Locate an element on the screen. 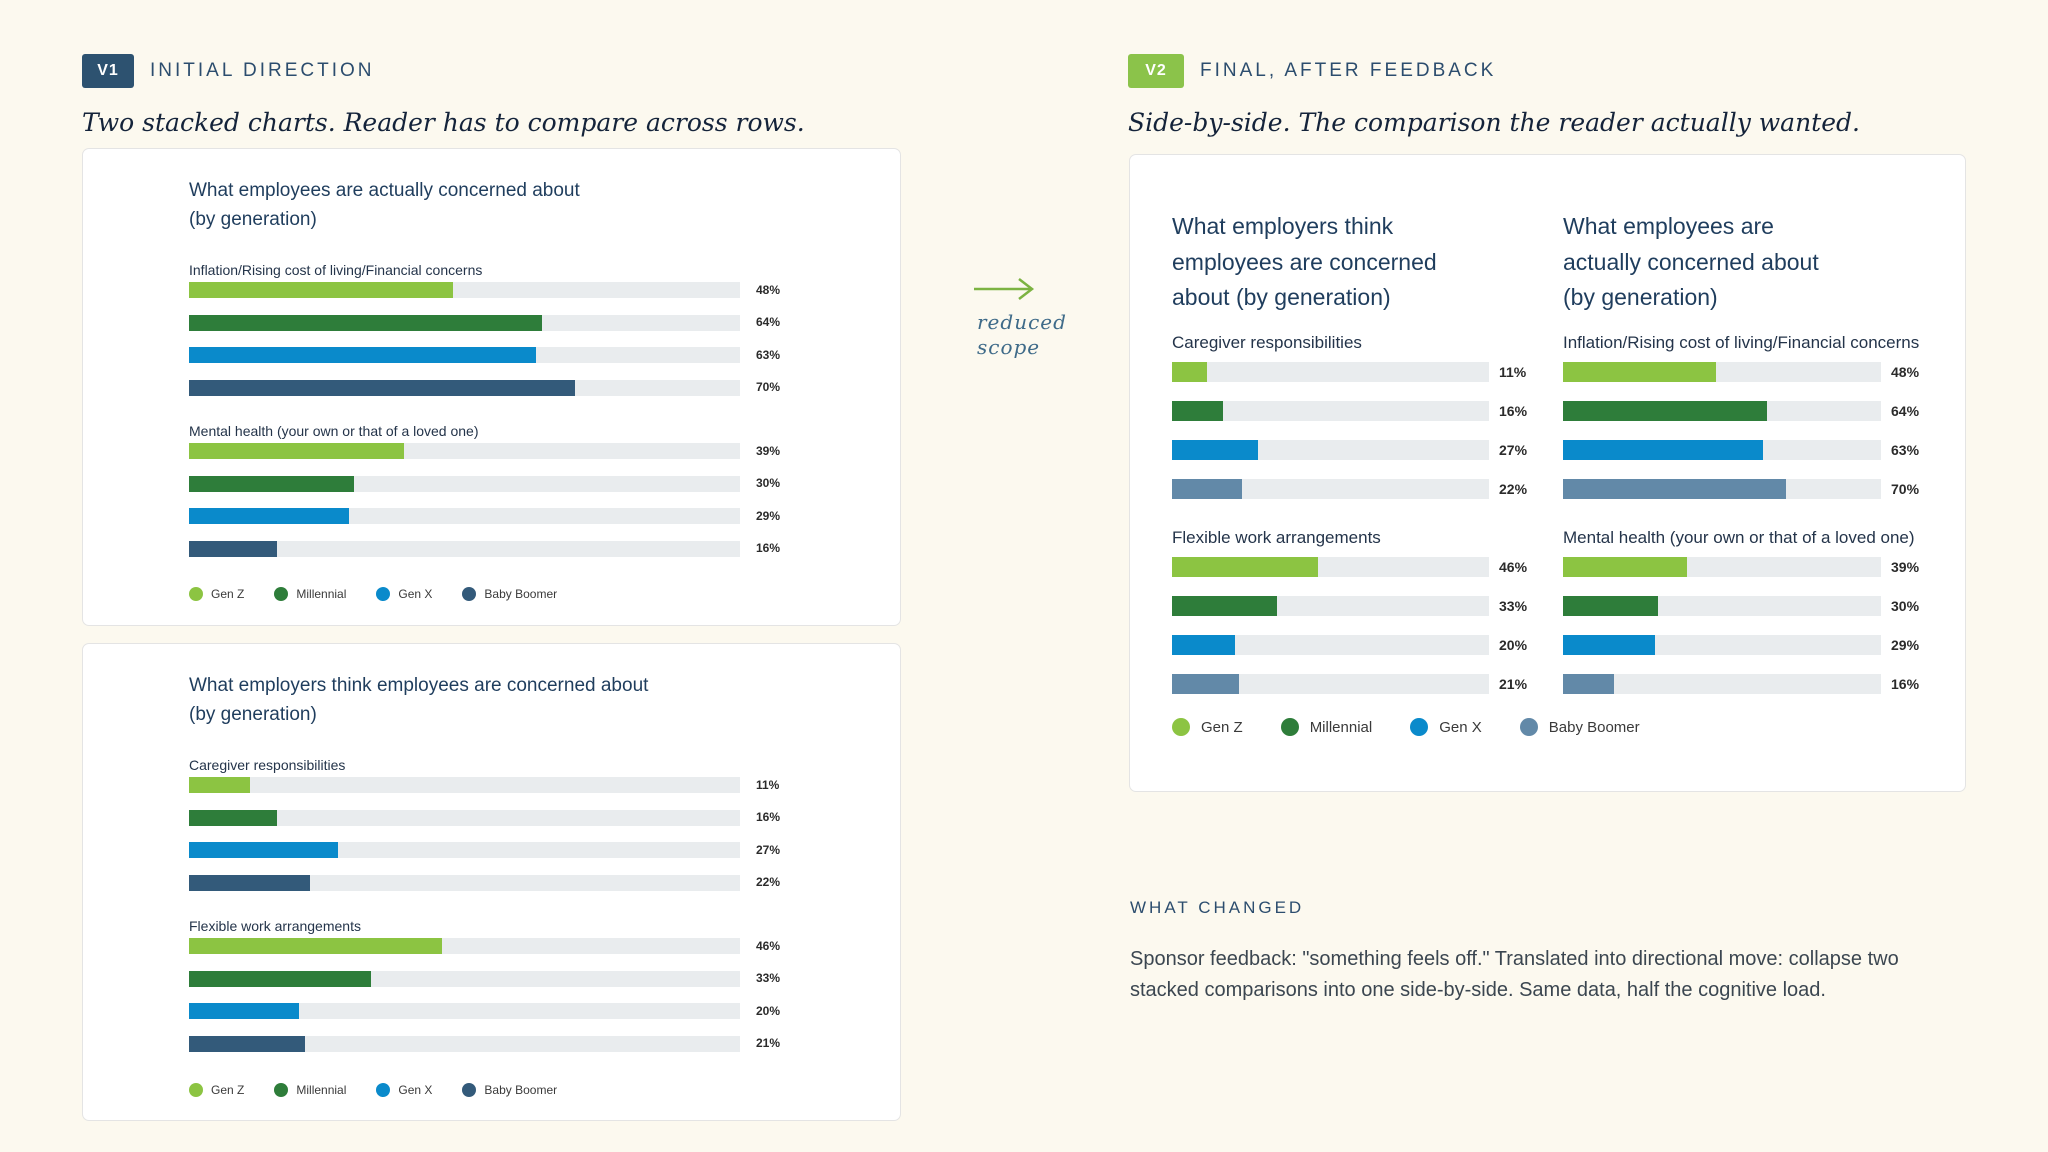 Image resolution: width=2048 pixels, height=1152 pixels. arrow-caption: reduced scope is located at coordinates (1022, 335).